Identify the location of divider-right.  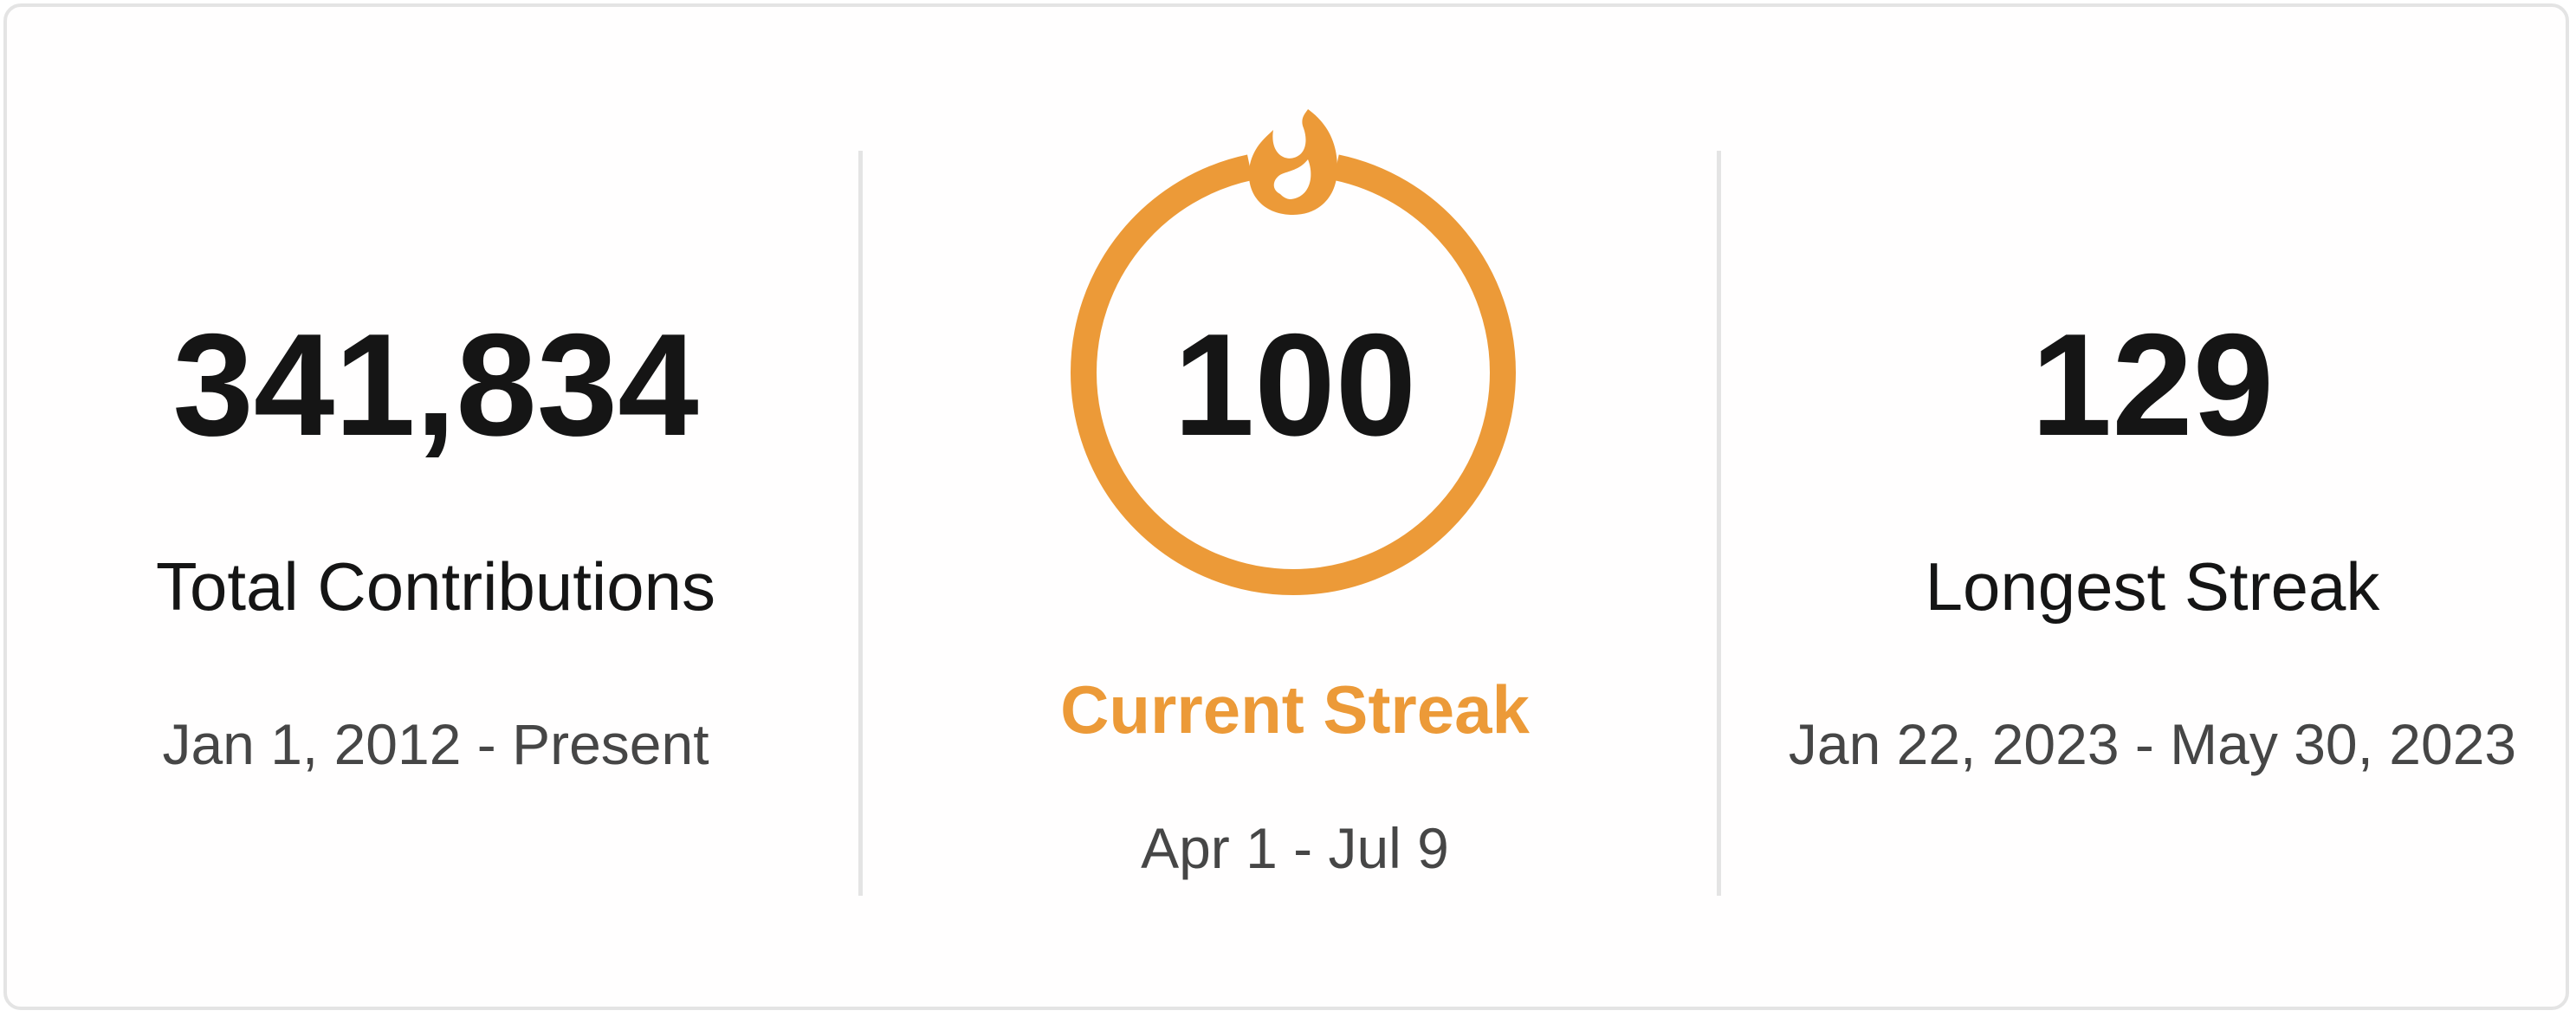
(1719, 523).